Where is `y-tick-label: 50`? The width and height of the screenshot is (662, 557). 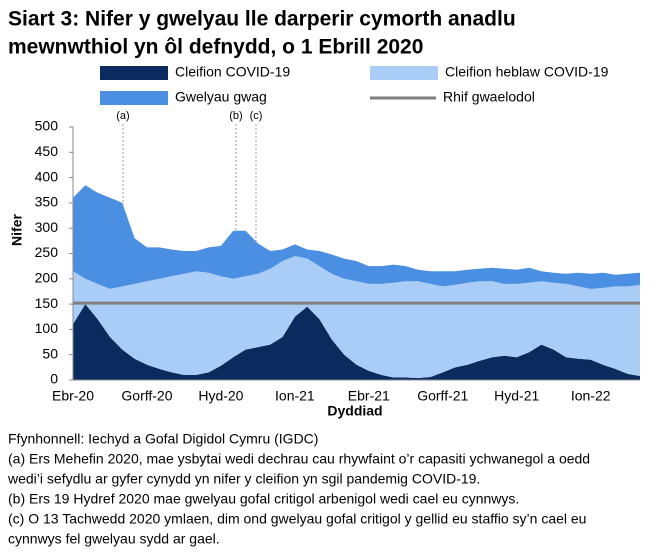
y-tick-label: 50 is located at coordinates (50, 353).